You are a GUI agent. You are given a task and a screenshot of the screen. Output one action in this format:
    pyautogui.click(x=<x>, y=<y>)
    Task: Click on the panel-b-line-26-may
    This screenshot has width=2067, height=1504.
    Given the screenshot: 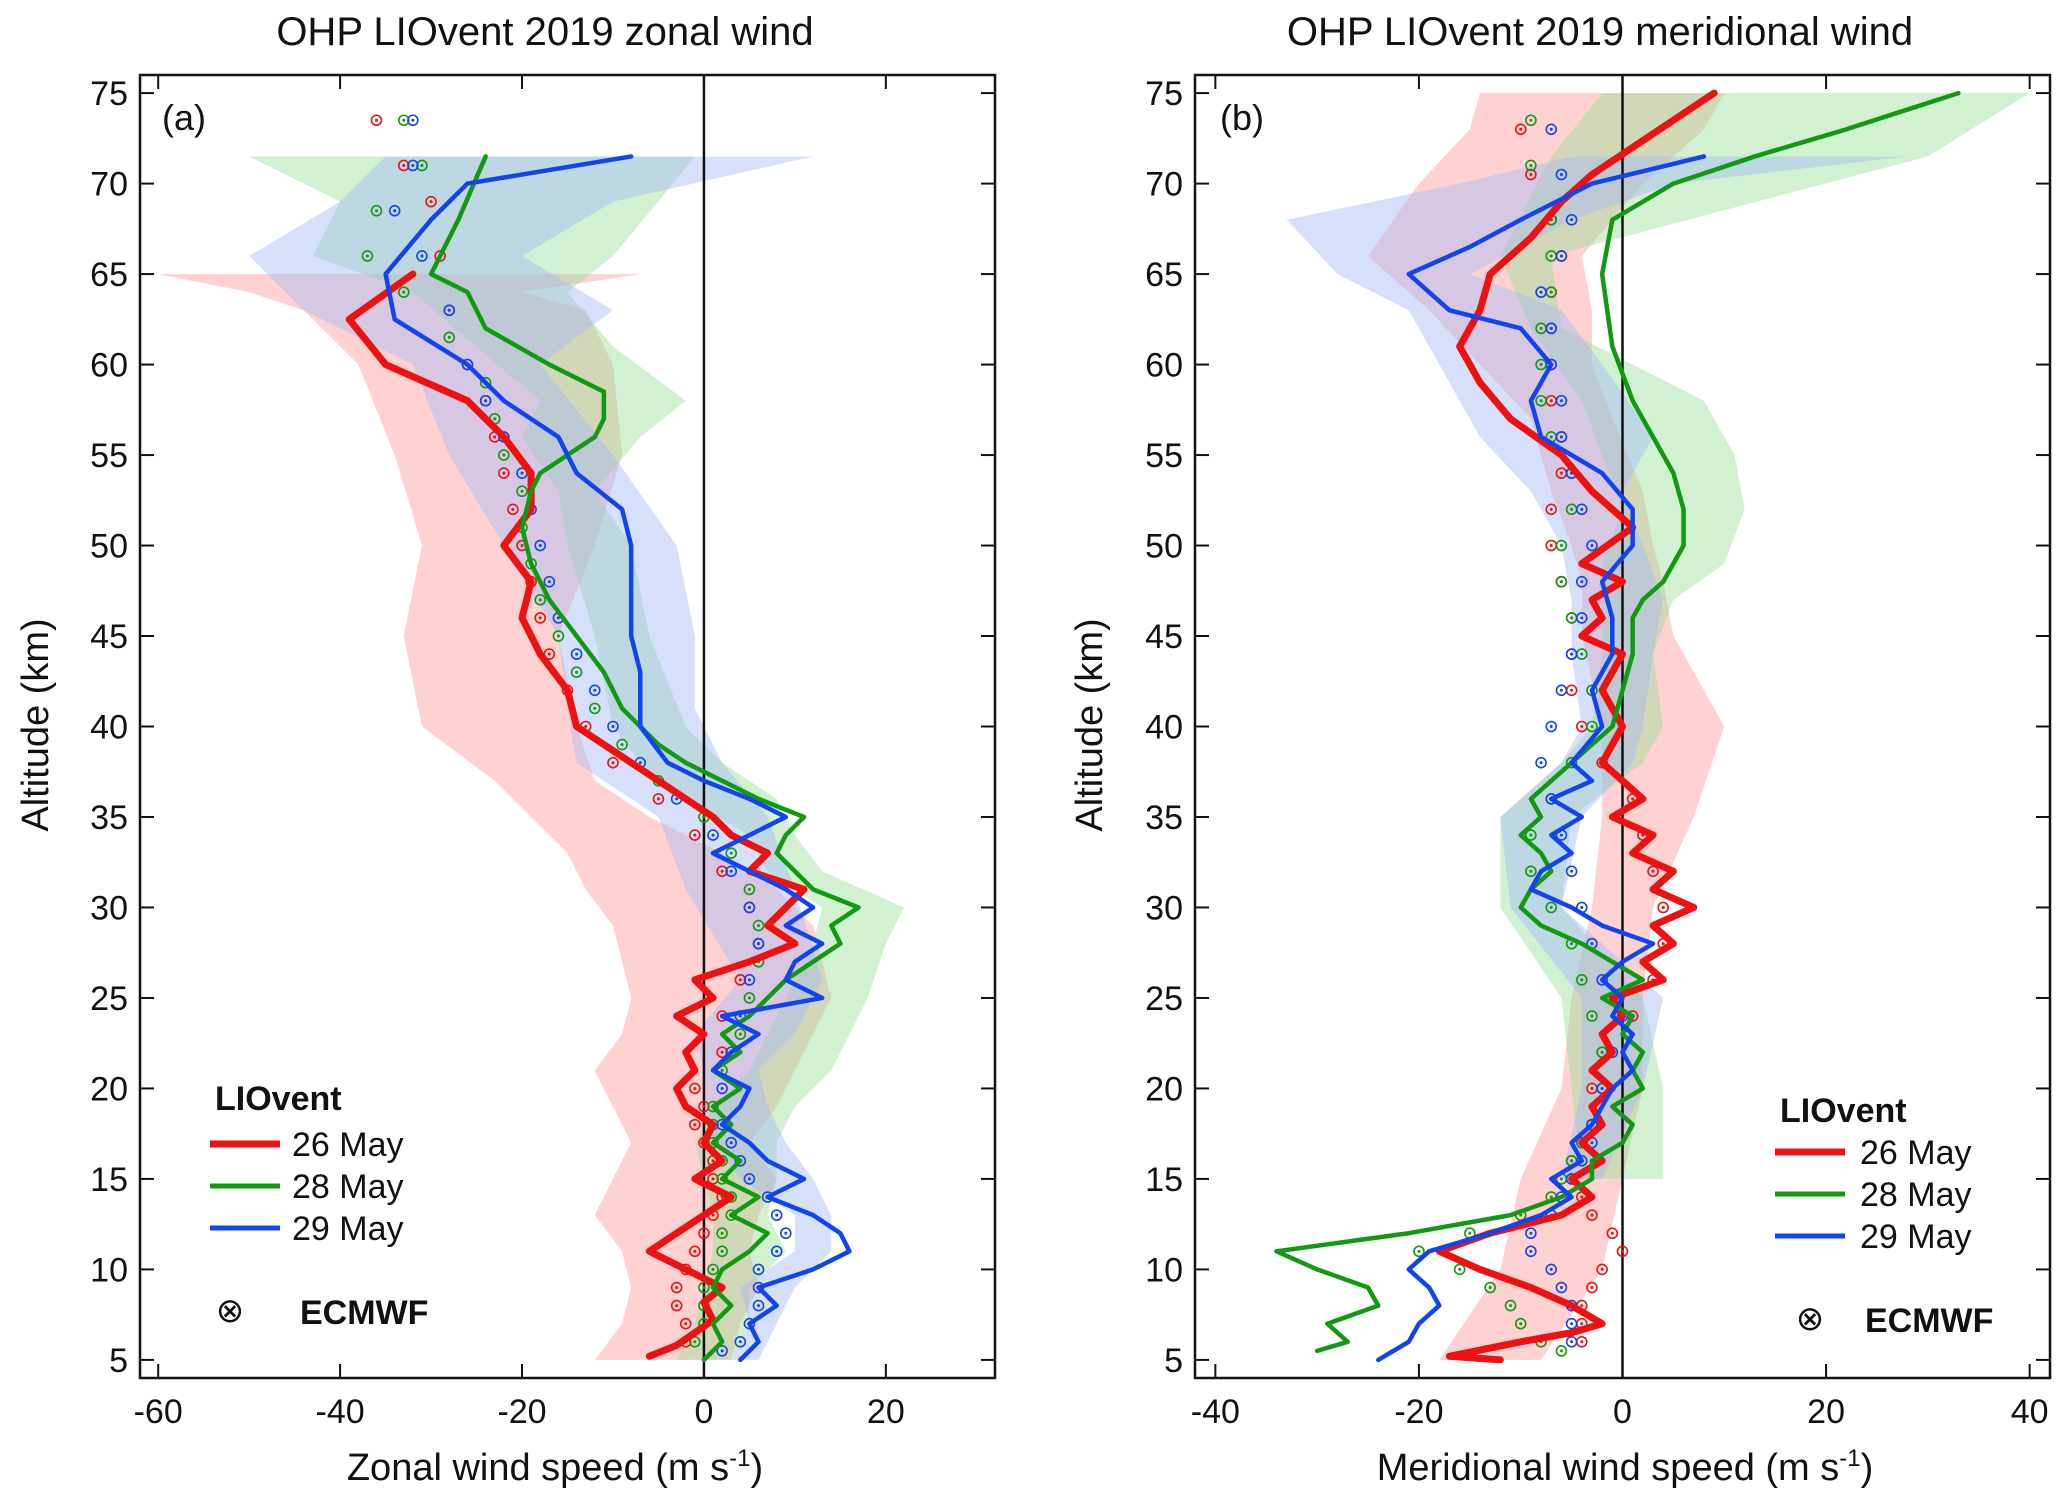 What is the action you would take?
    pyautogui.click(x=1576, y=726)
    